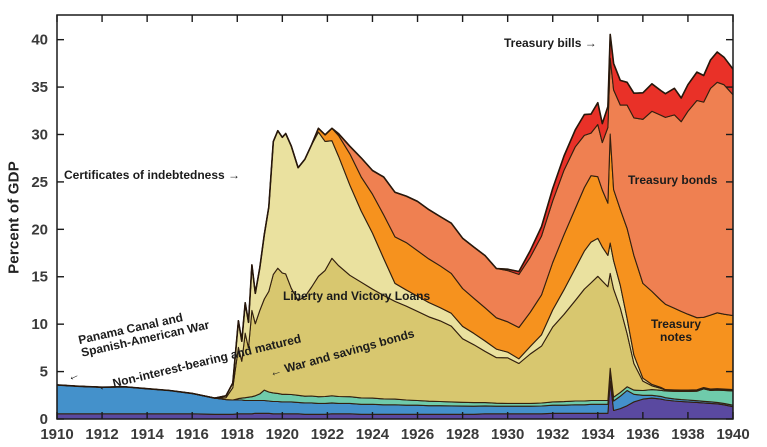 The height and width of the screenshot is (447, 767). I want to click on x-tick-label: 1918, so click(237, 434).